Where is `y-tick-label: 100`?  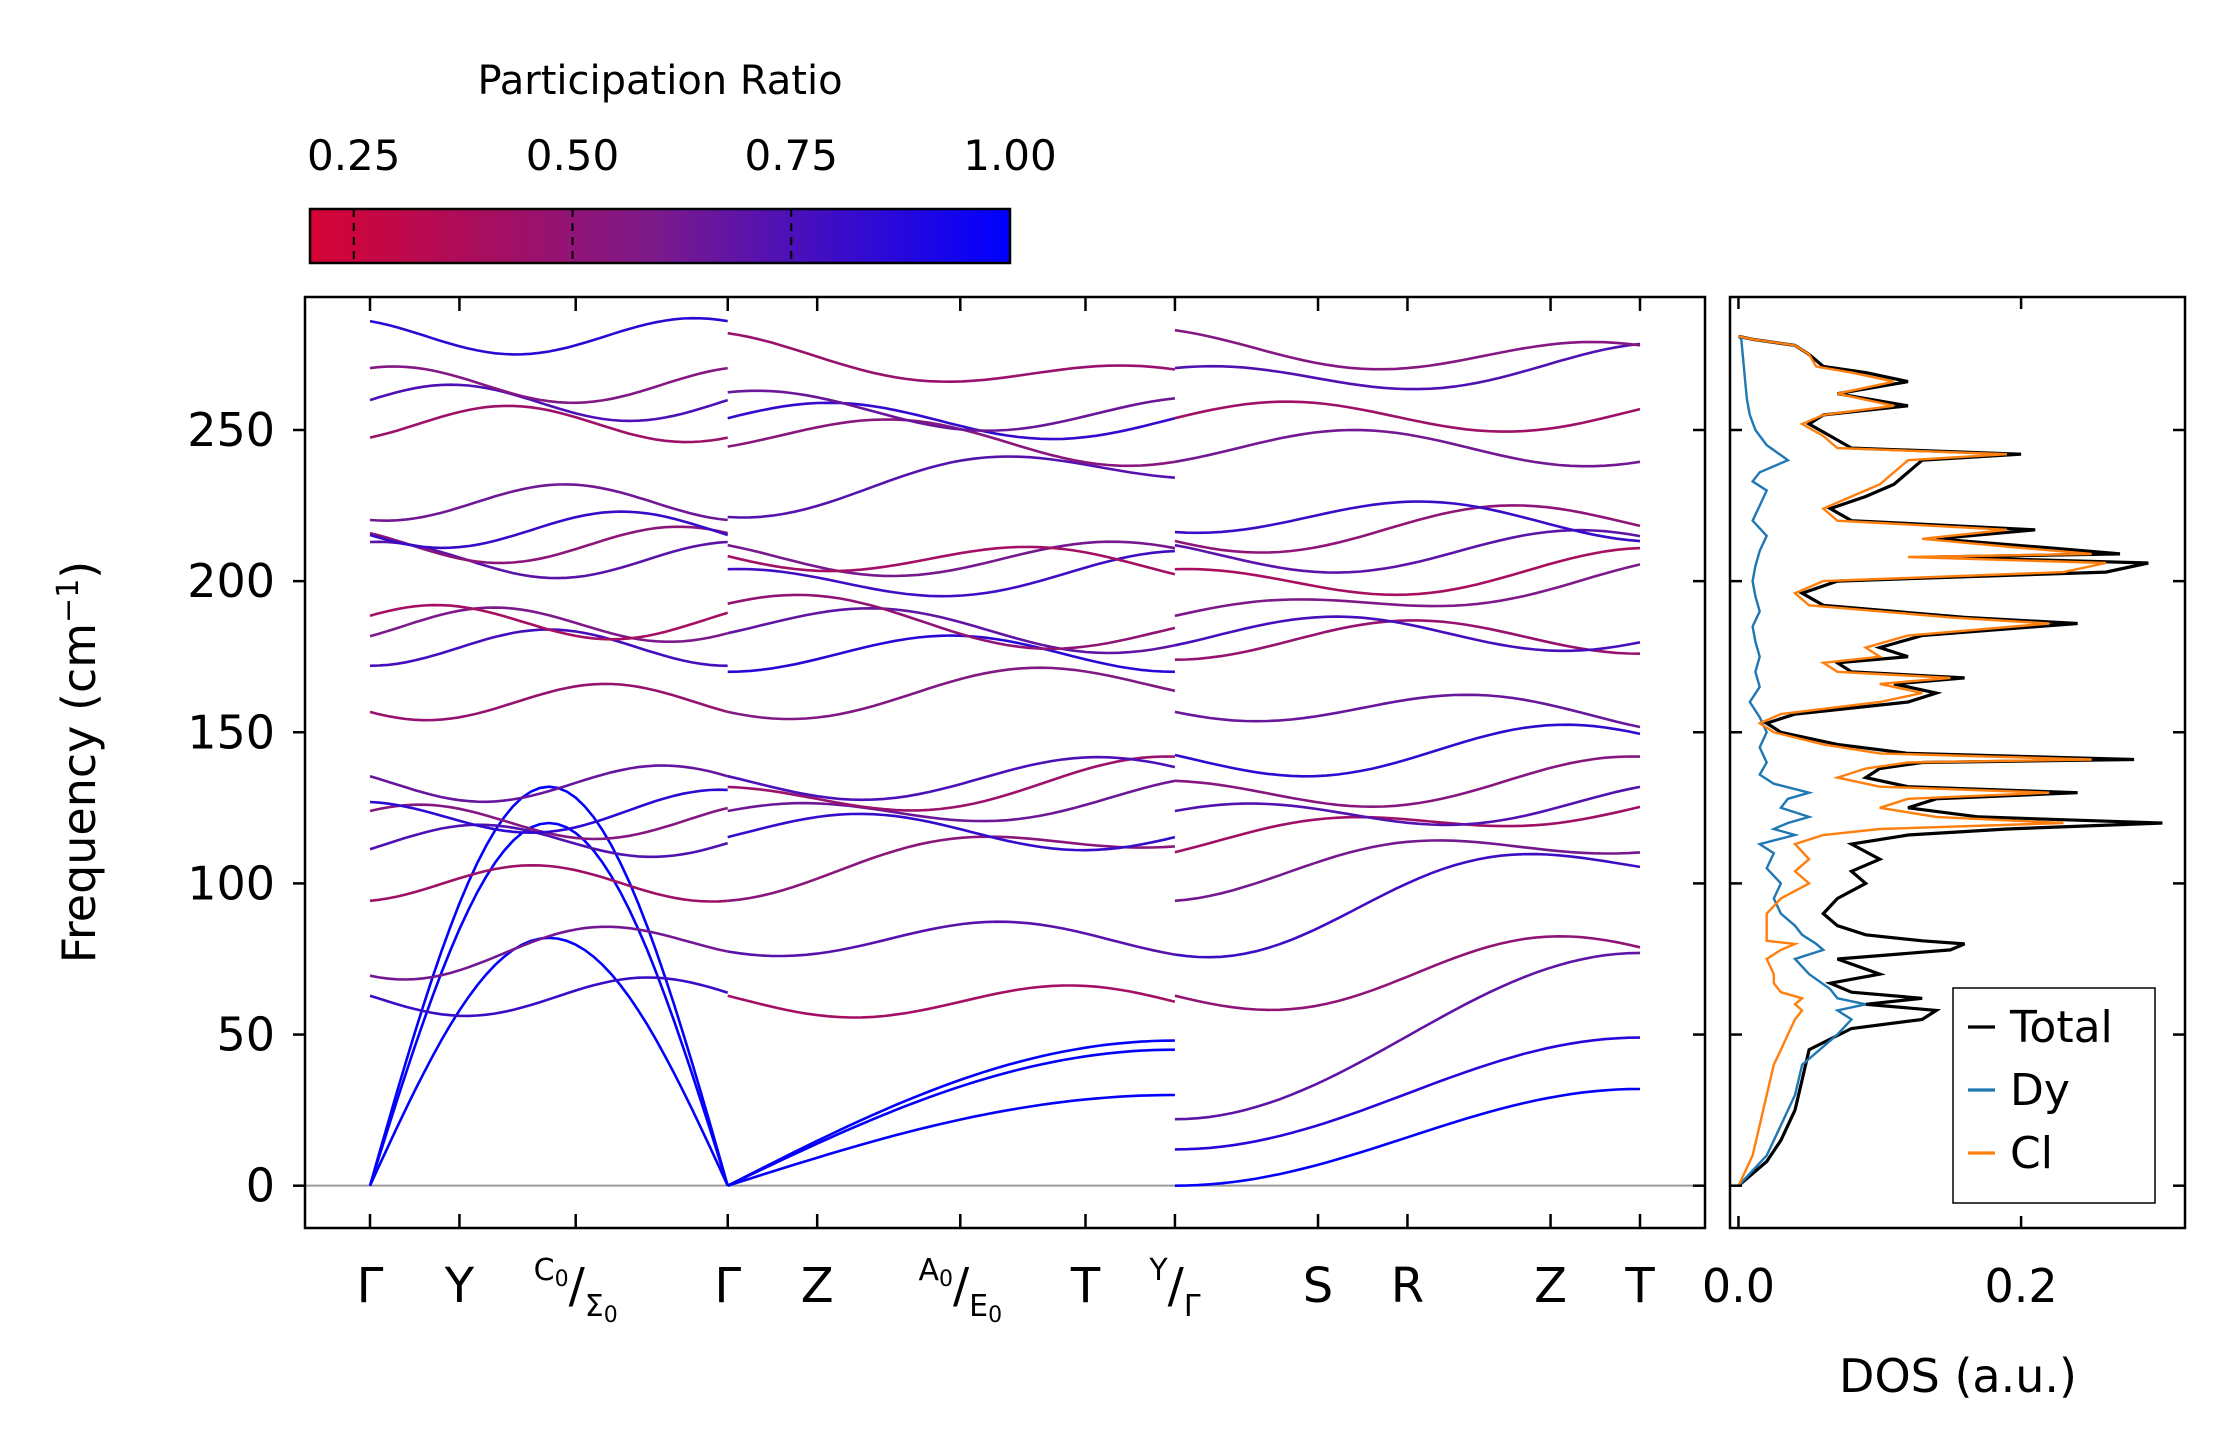 y-tick-label: 100 is located at coordinates (231, 883).